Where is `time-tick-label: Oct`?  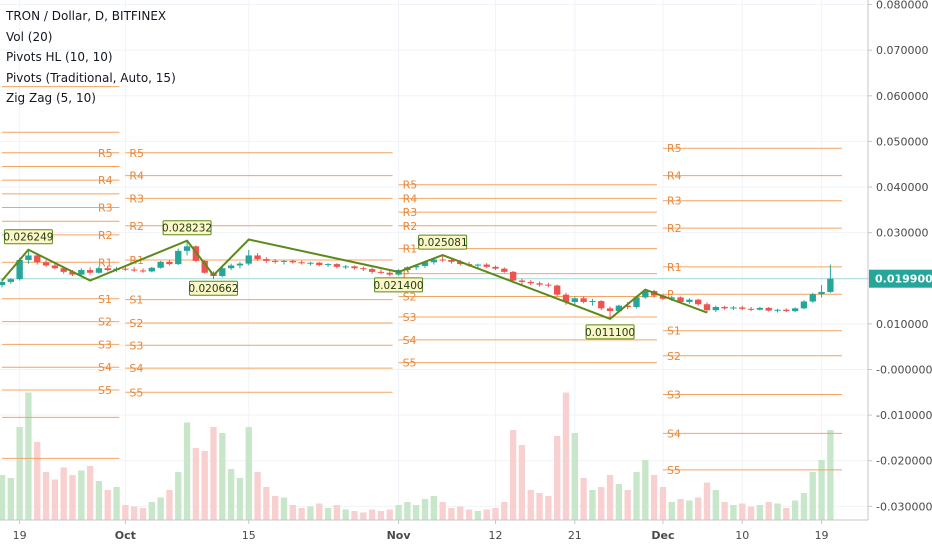
time-tick-label: Oct is located at coordinates (125, 535).